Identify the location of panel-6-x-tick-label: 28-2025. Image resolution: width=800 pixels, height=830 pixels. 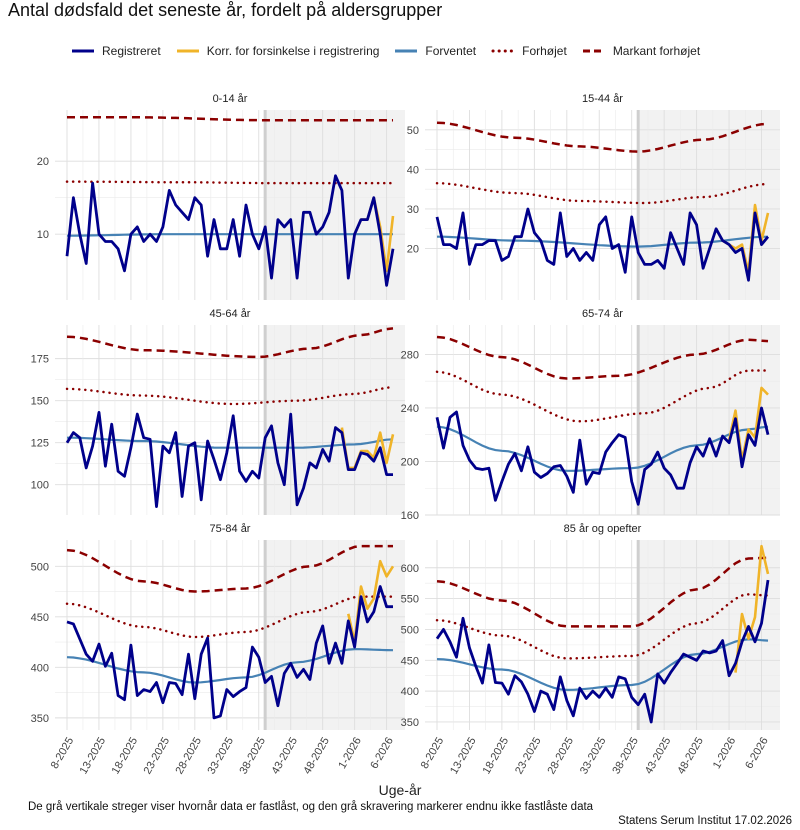
(560, 755).